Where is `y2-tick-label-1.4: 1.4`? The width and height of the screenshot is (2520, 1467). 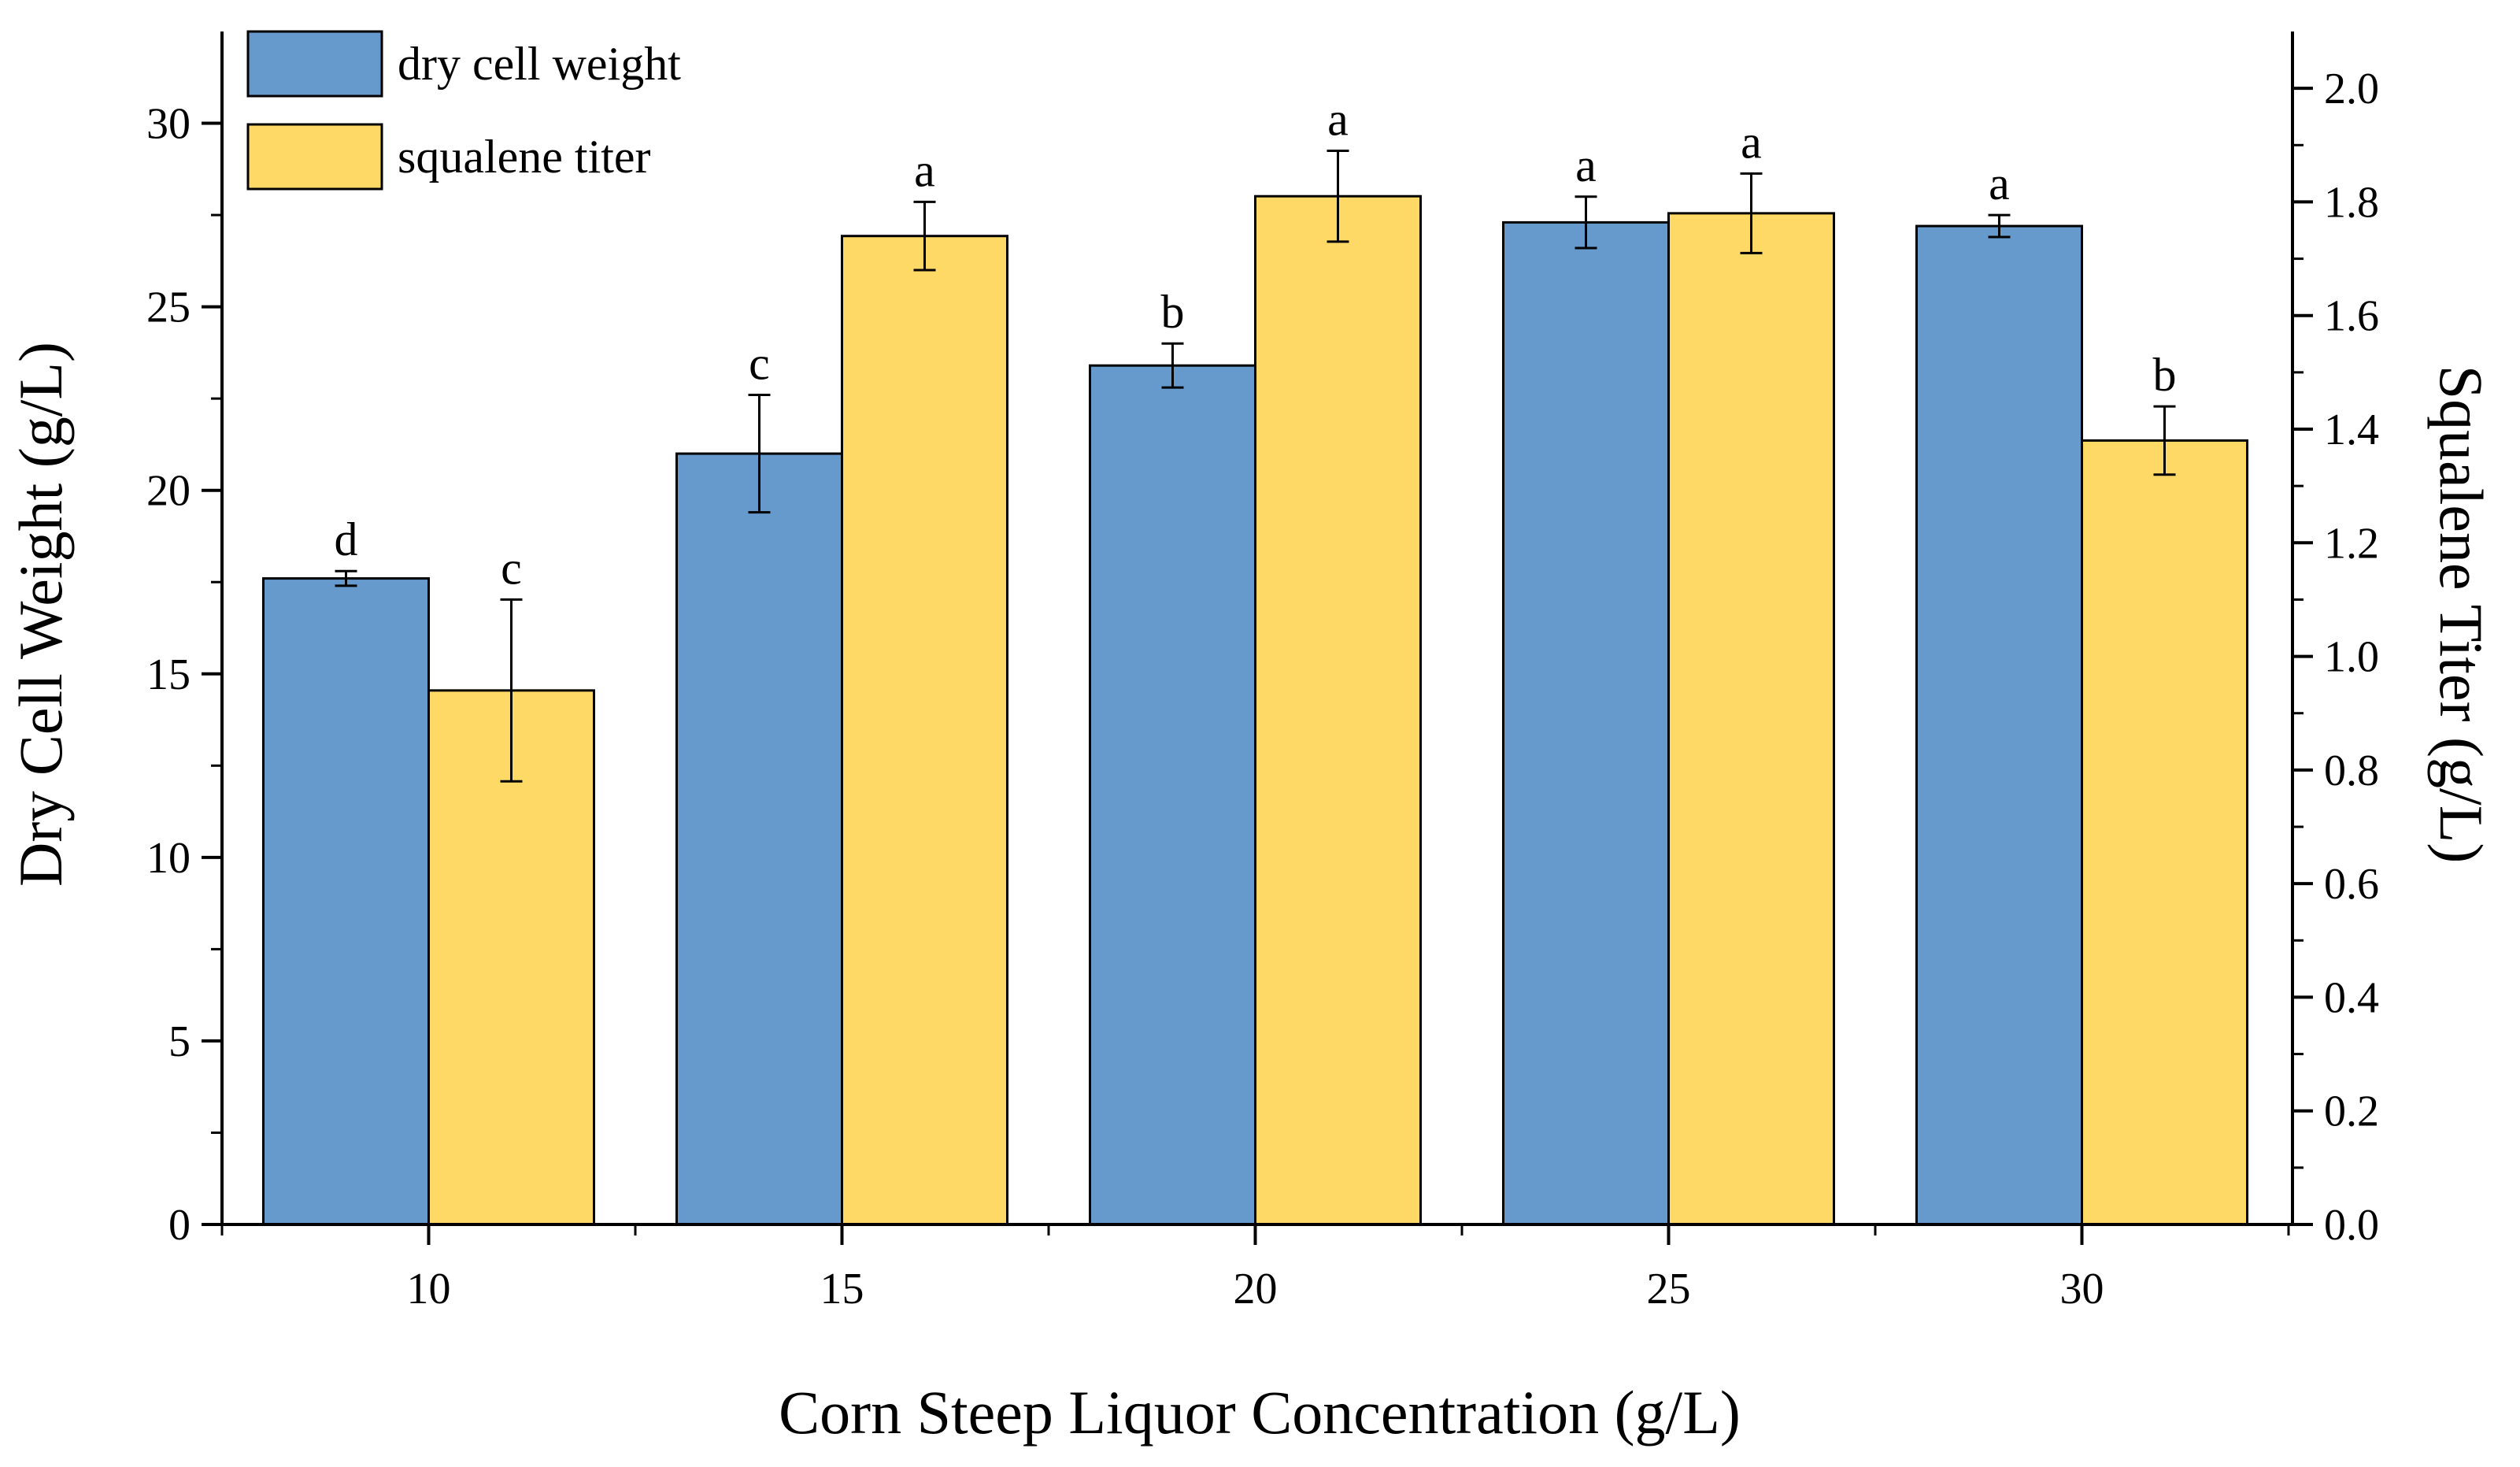
y2-tick-label-1.4: 1.4 is located at coordinates (2351, 430).